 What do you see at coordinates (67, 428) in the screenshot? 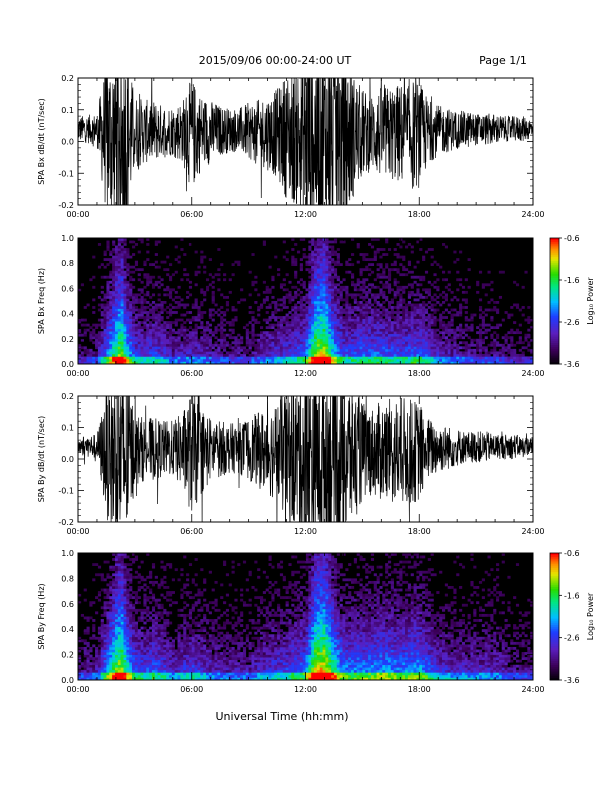
I see `by-dbdt-y-tick-label: 0.1` at bounding box center [67, 428].